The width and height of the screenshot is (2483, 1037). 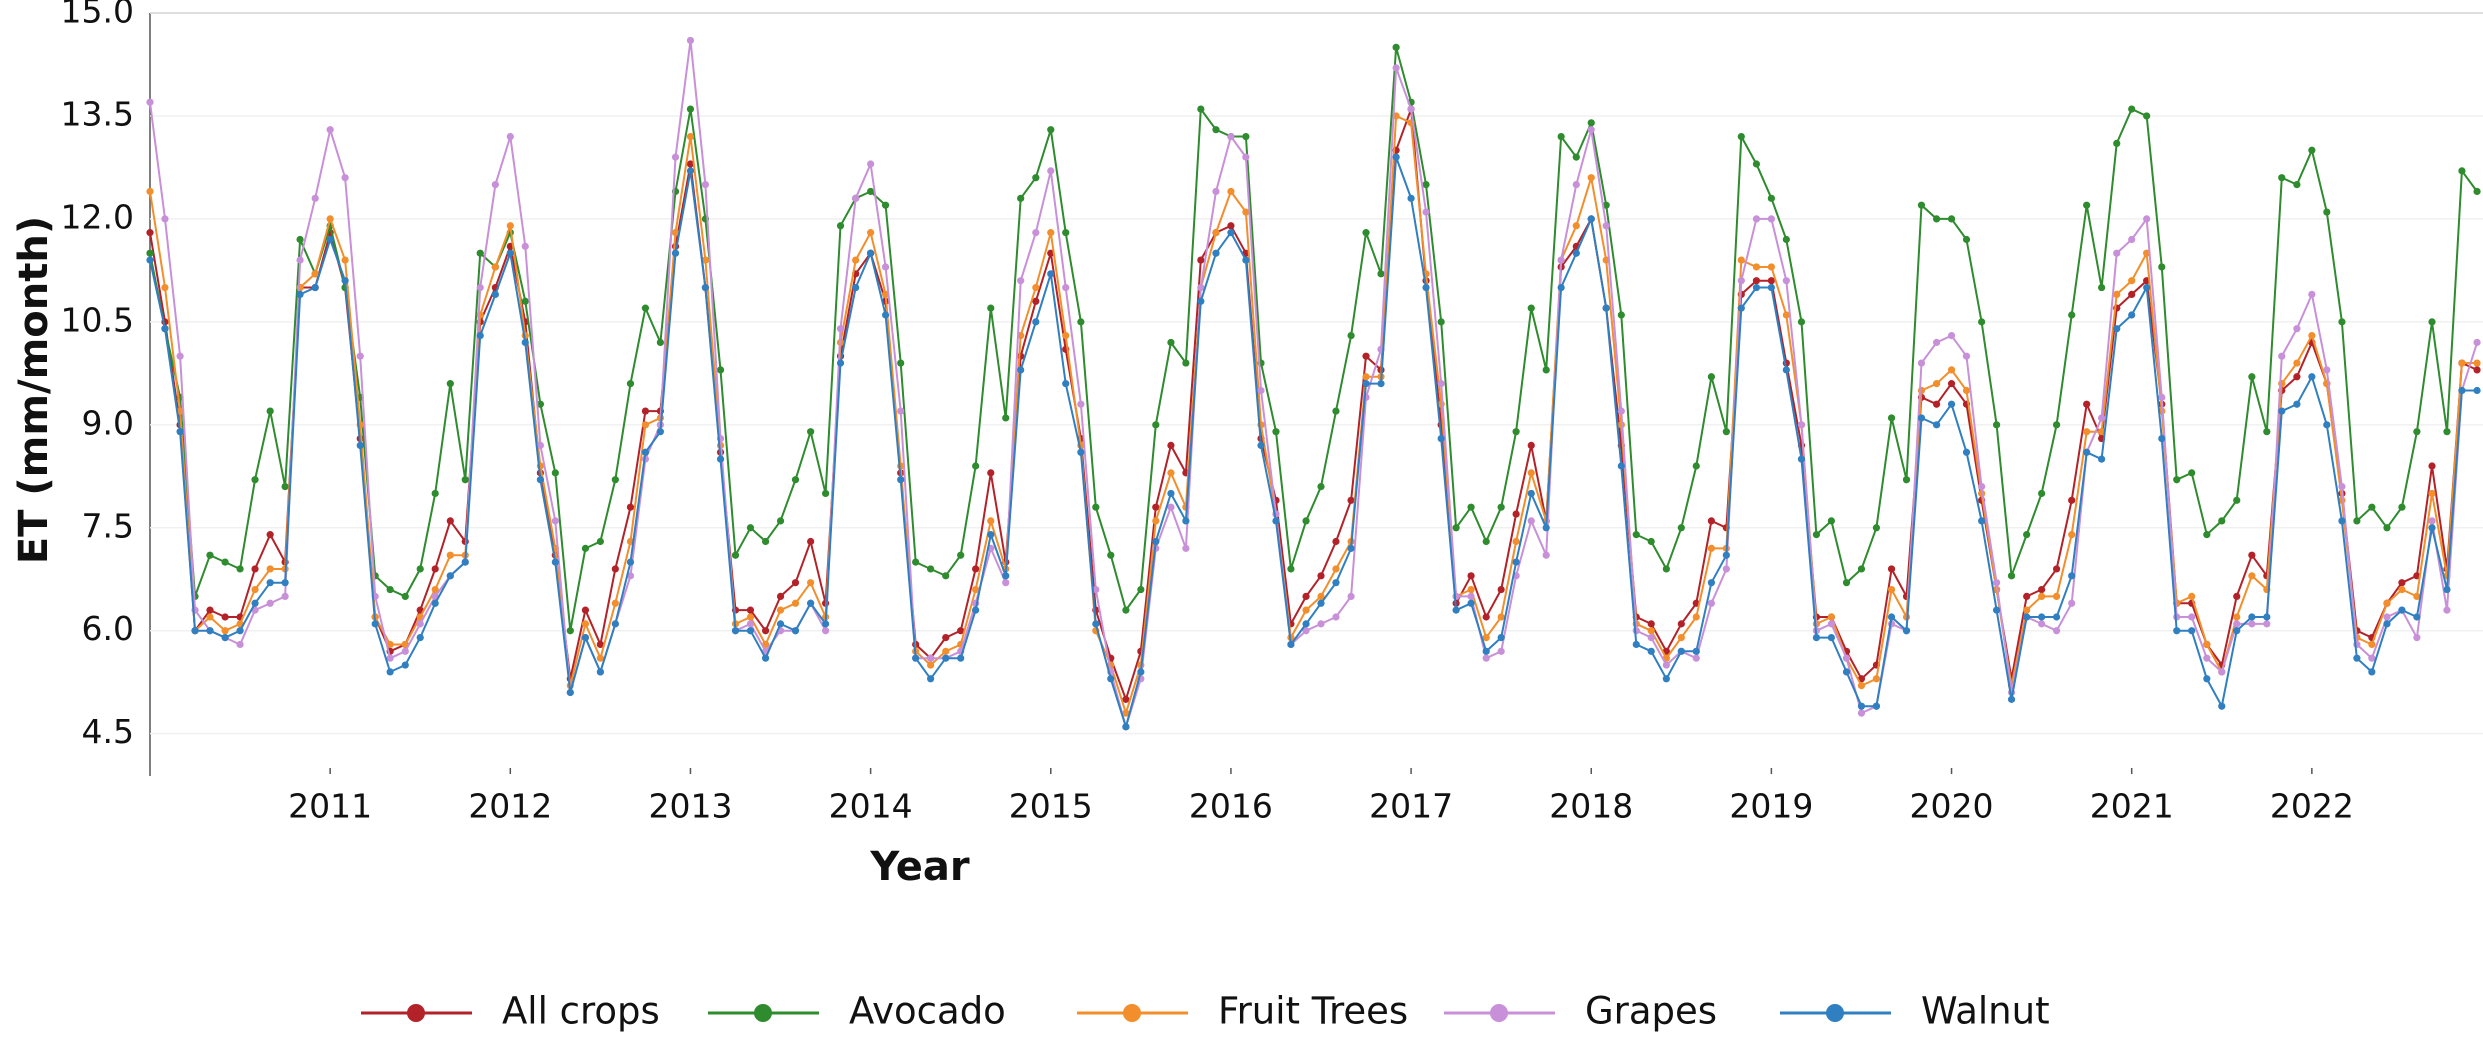 I want to click on legend-marker, so click(x=416, y=1013).